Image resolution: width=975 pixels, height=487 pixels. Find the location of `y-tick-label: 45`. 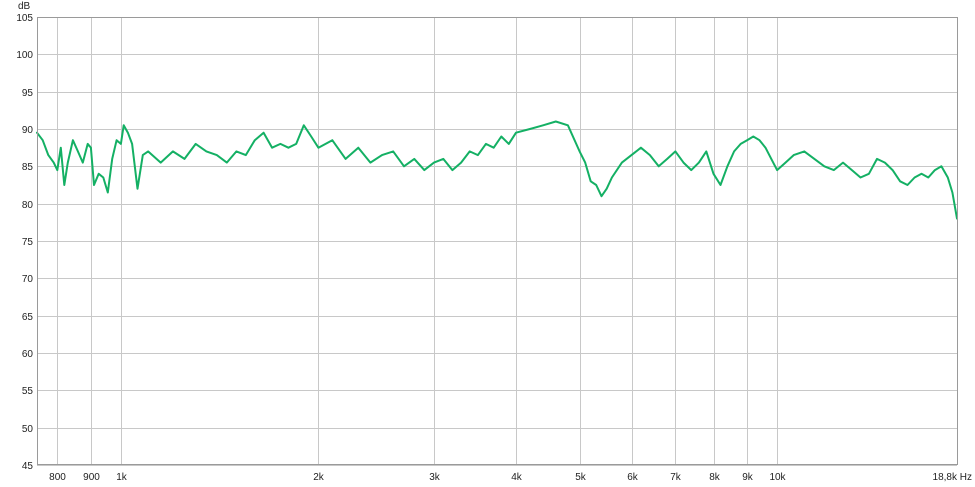

y-tick-label: 45 is located at coordinates (28, 466).